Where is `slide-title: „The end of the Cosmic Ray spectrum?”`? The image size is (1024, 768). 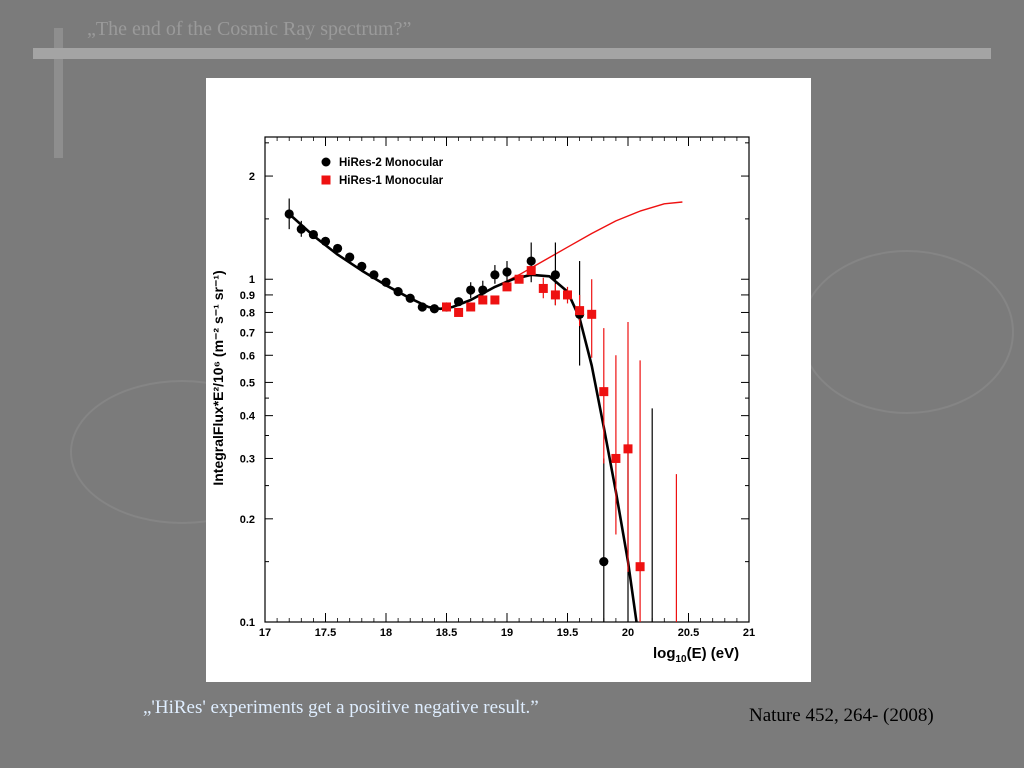 slide-title: „The end of the Cosmic Ray spectrum?” is located at coordinates (249, 29).